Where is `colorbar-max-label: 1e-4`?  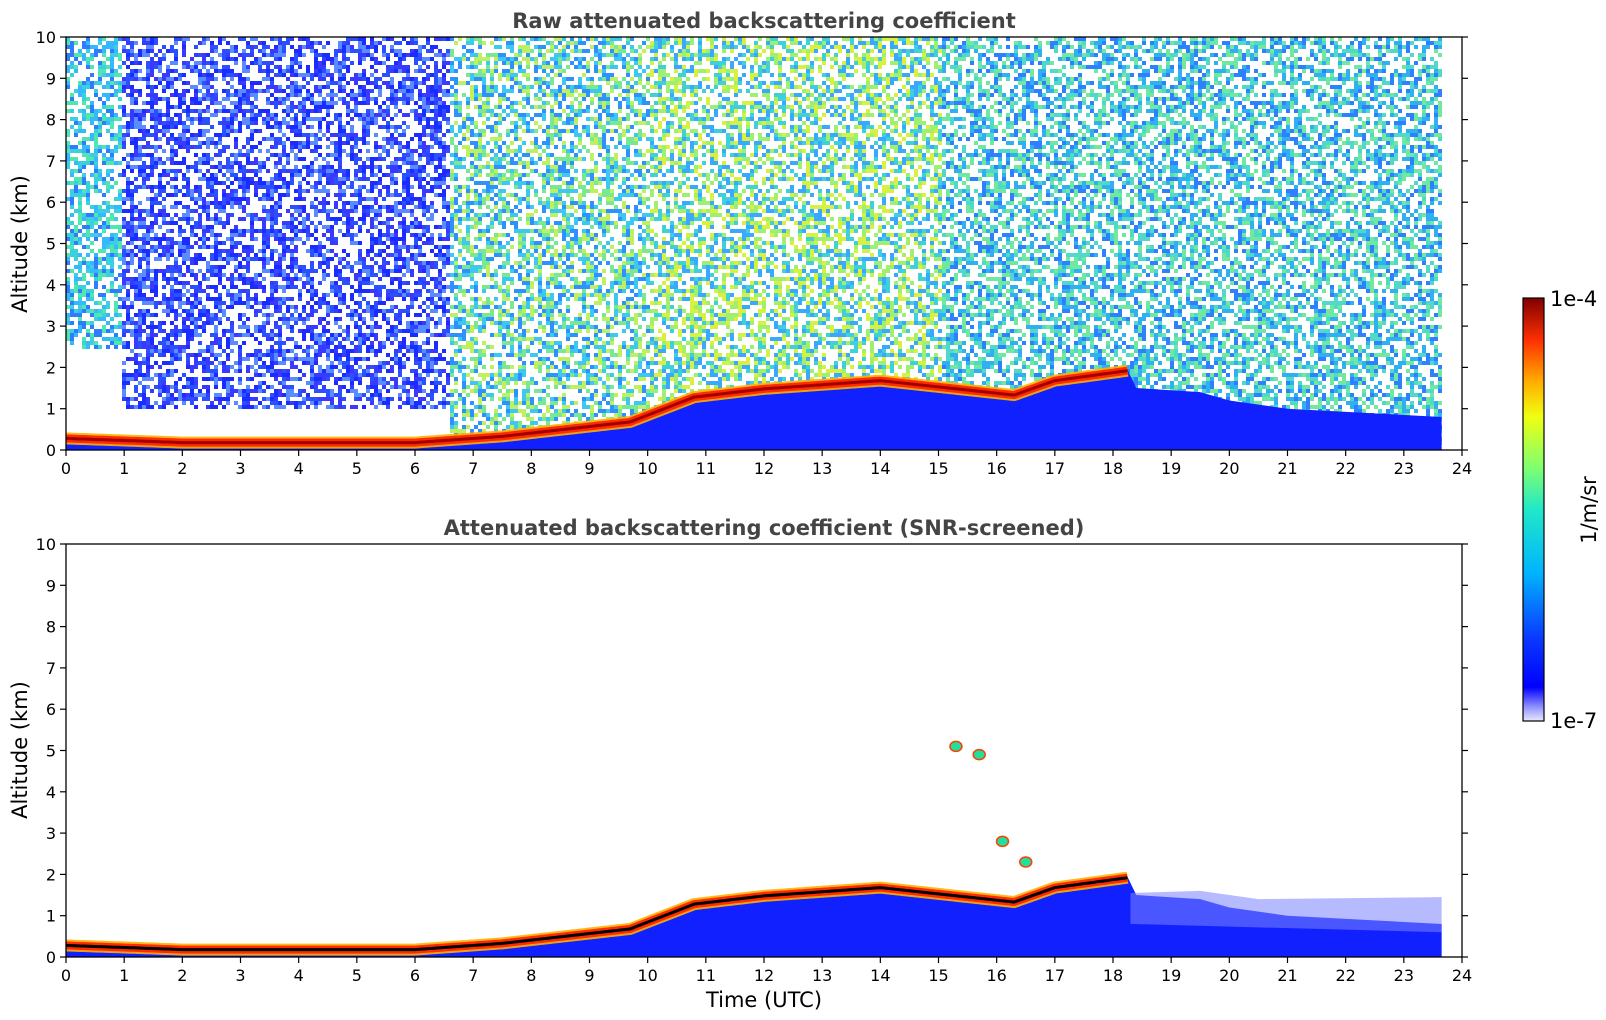 colorbar-max-label: 1e-4 is located at coordinates (1573, 299).